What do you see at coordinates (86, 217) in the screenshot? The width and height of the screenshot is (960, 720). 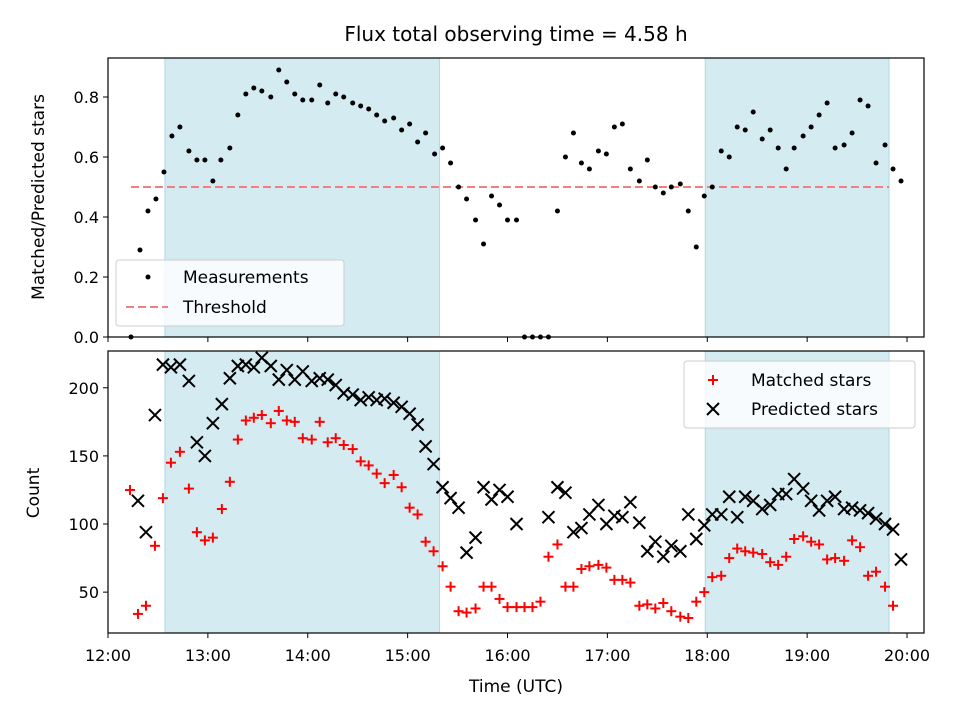 I see `top-y-tick-label: 0.4` at bounding box center [86, 217].